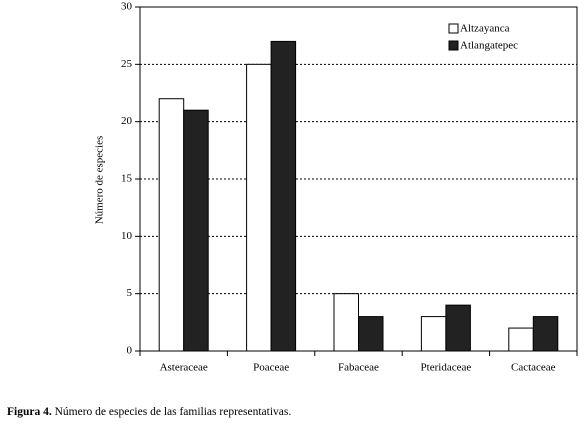  I want to click on y-tick-label: 30, so click(127, 7).